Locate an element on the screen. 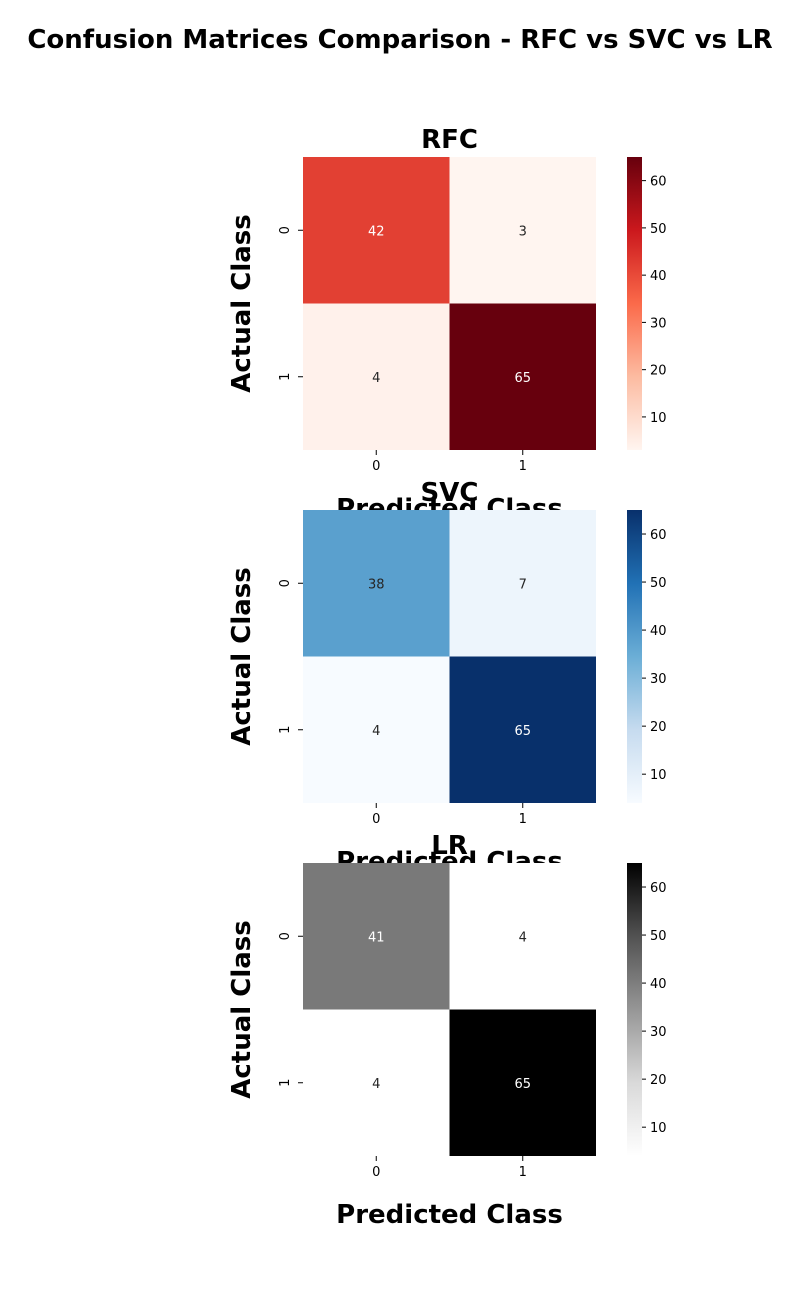 Image resolution: width=800 pixels, height=1300 pixels. svc-colorbar is located at coordinates (634, 656).